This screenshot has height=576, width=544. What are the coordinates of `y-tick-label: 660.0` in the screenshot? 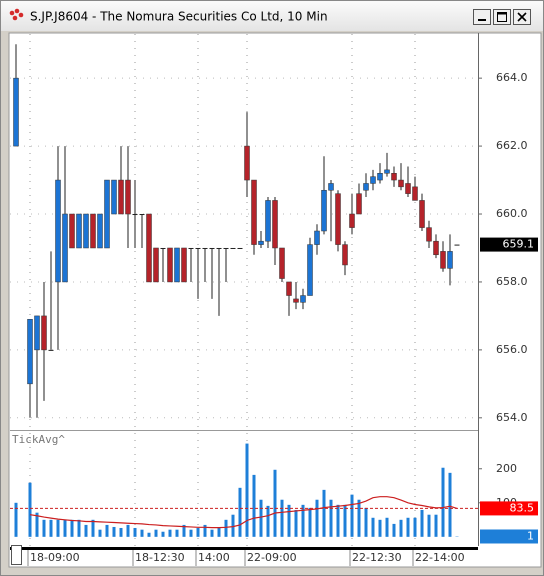 It's located at (512, 213).